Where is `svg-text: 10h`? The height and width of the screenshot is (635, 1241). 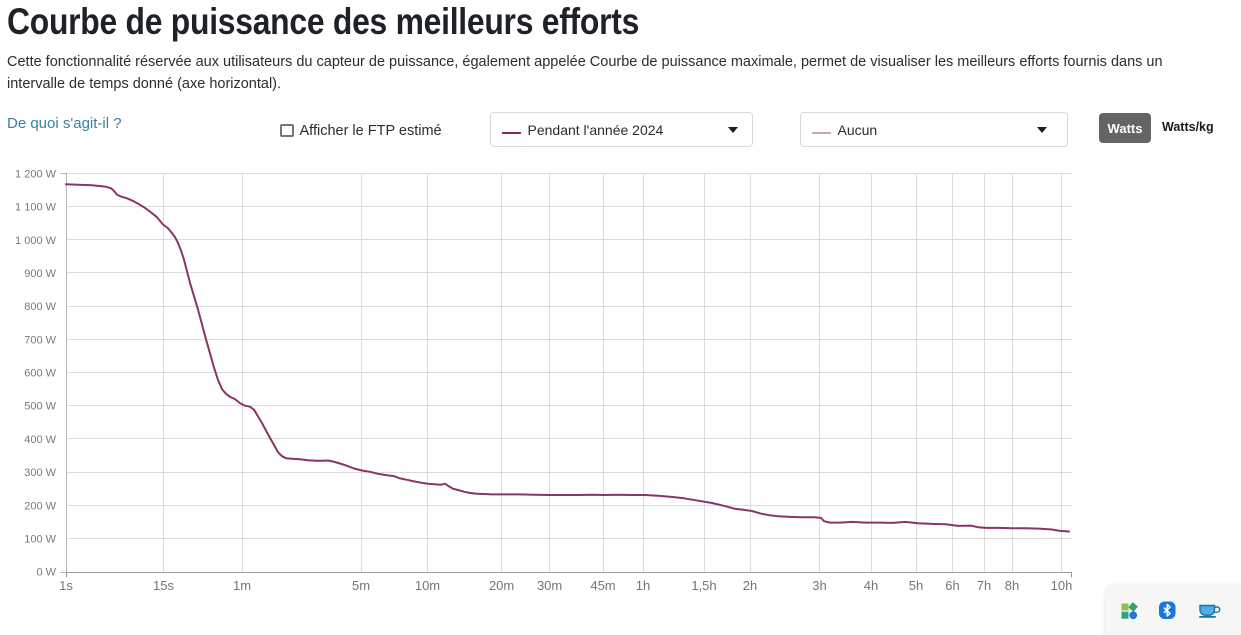 svg-text: 10h is located at coordinates (1062, 585).